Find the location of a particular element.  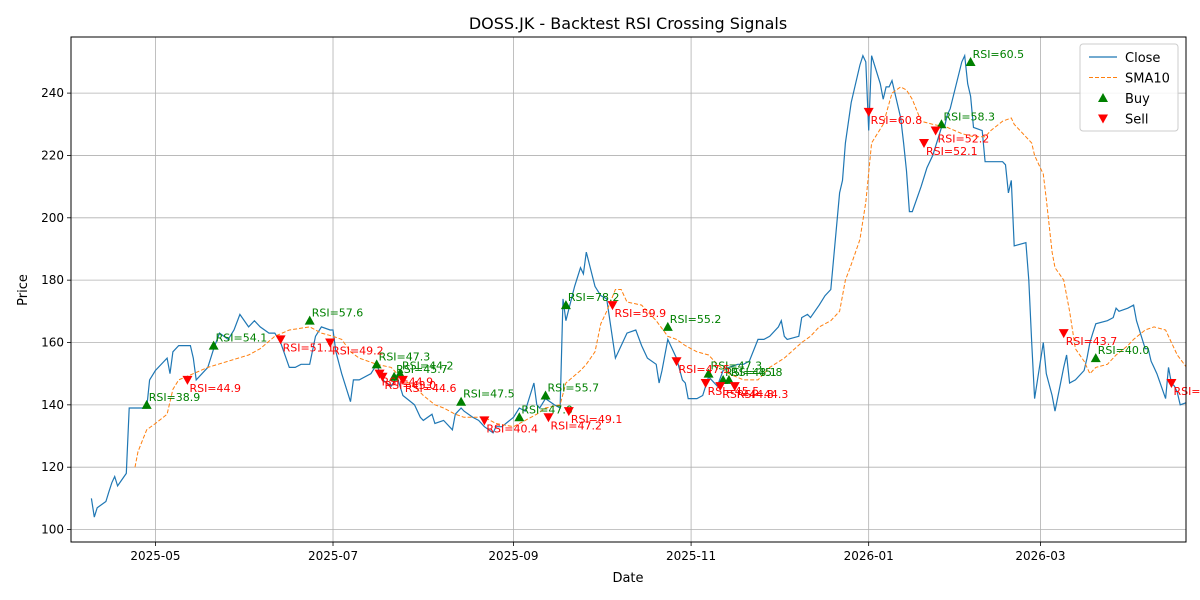

y-tick-label: 200 is located at coordinates (52, 218).